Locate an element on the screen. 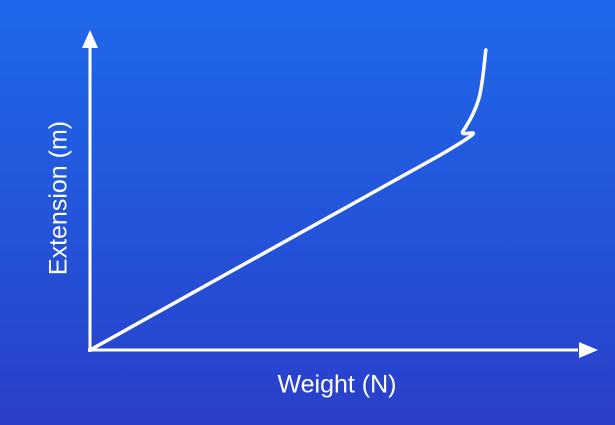  x-axis-label: Weight (N) is located at coordinates (337, 384).